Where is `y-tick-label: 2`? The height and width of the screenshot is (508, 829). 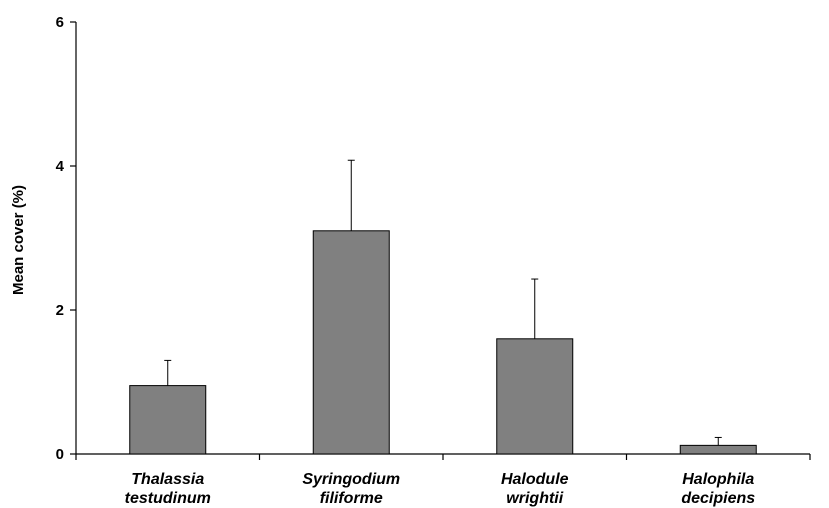 y-tick-label: 2 is located at coordinates (60, 310).